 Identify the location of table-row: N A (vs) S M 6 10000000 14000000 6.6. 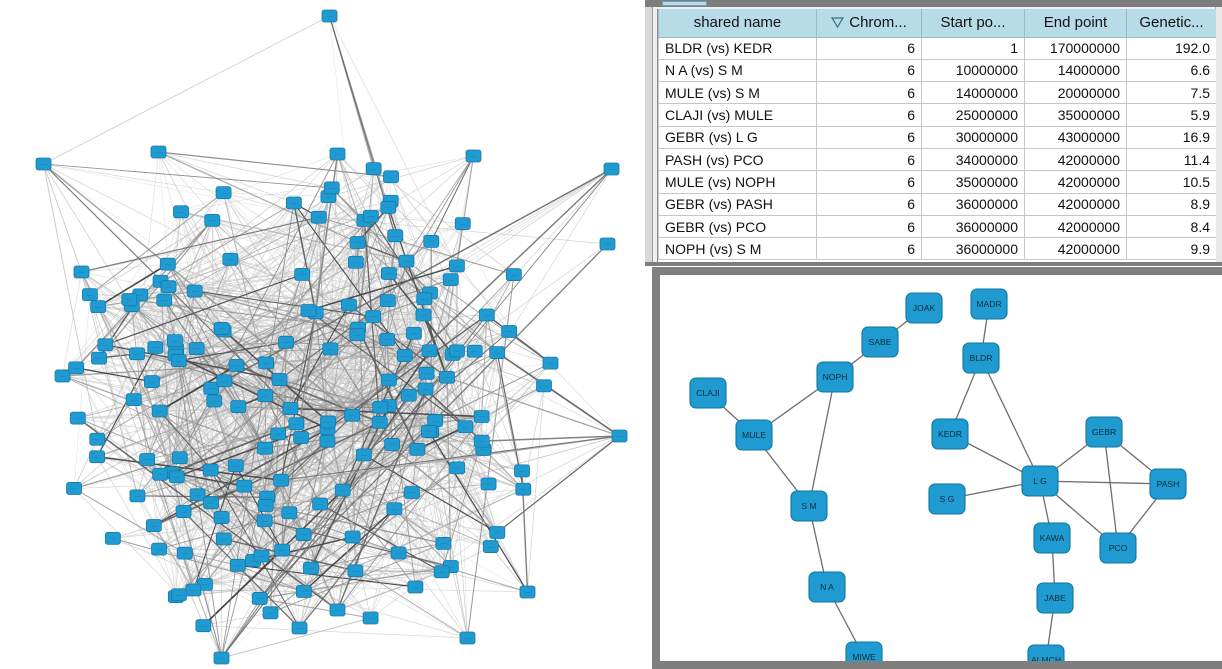
(937, 70).